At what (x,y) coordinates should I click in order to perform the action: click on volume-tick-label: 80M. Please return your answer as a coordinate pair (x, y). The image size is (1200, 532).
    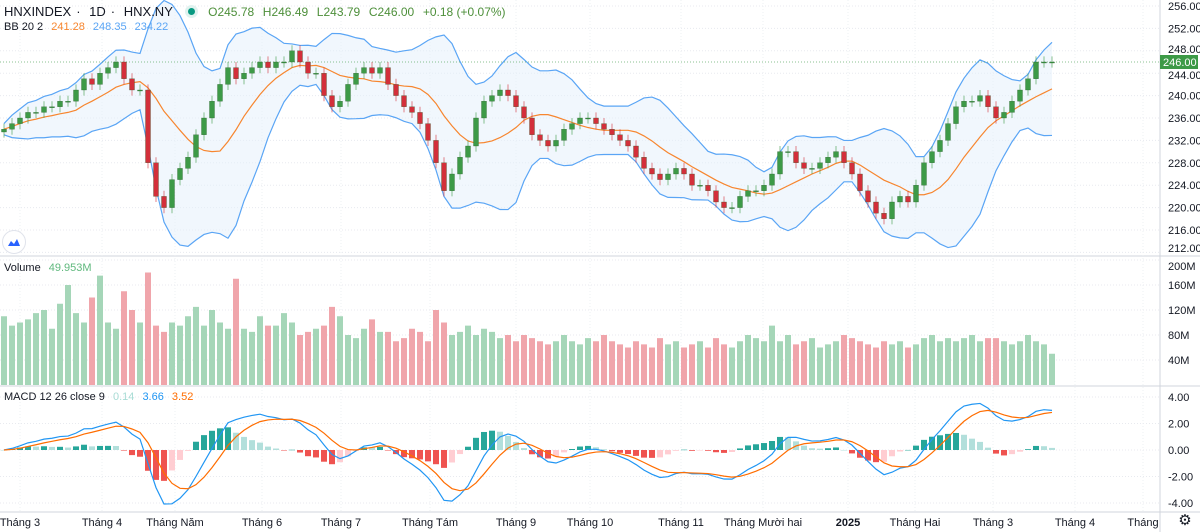
    Looking at the image, I should click on (1178, 336).